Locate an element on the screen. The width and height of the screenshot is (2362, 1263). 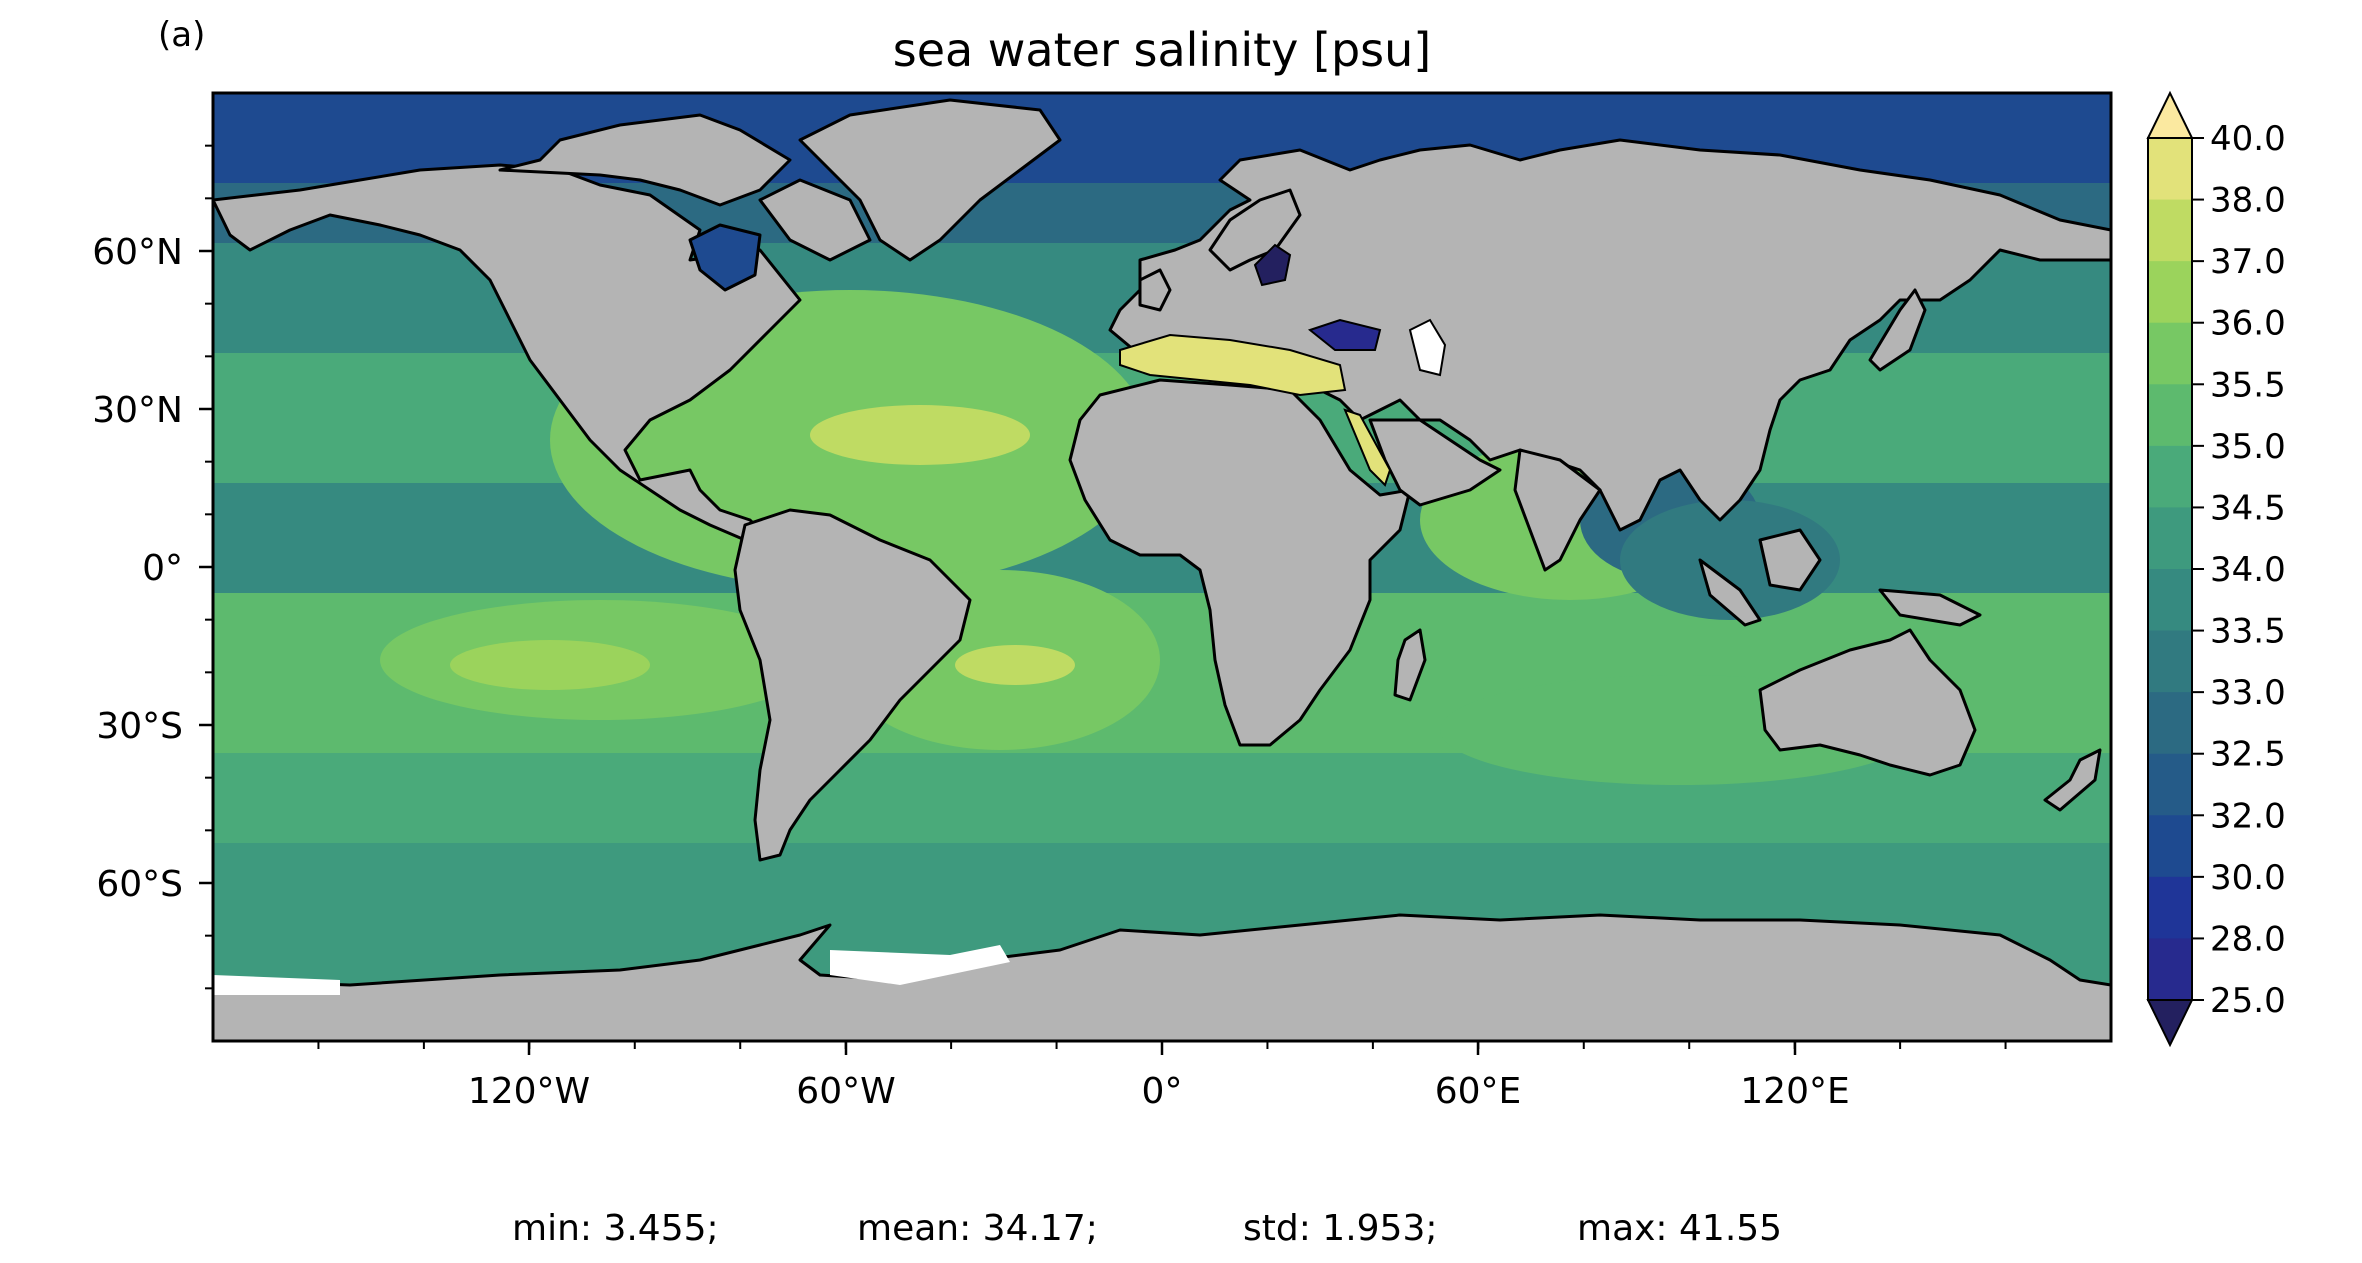
hudson-bay is located at coordinates (725, 257).